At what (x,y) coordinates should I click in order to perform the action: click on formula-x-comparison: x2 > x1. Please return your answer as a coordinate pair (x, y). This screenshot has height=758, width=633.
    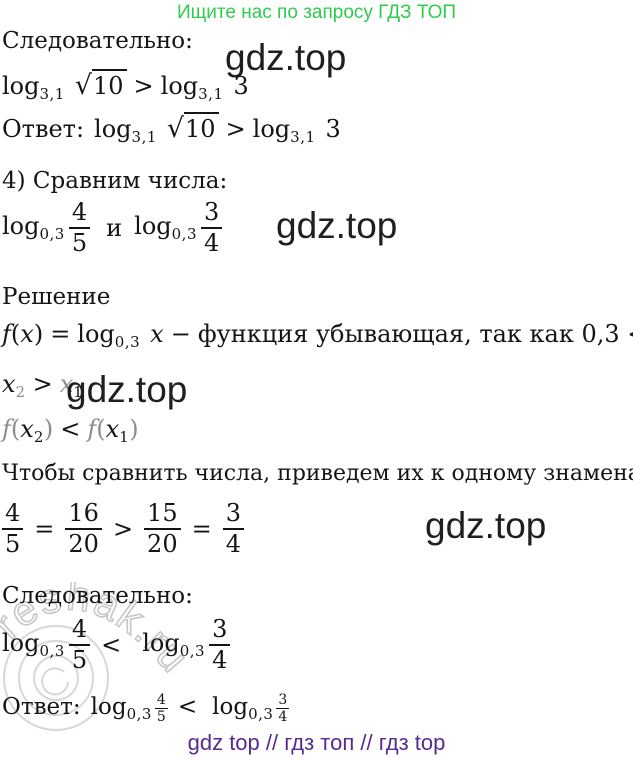
    Looking at the image, I should click on (42, 385).